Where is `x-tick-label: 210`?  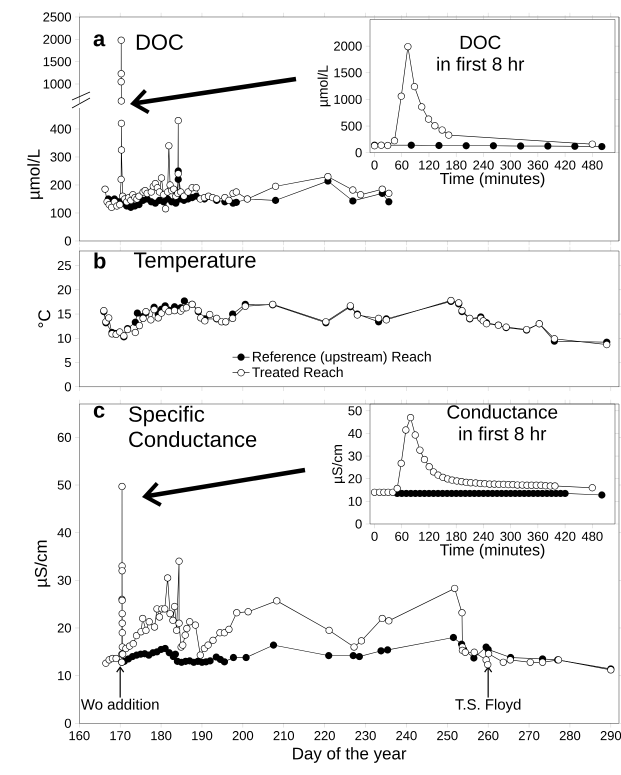
x-tick-label: 210 is located at coordinates (284, 735).